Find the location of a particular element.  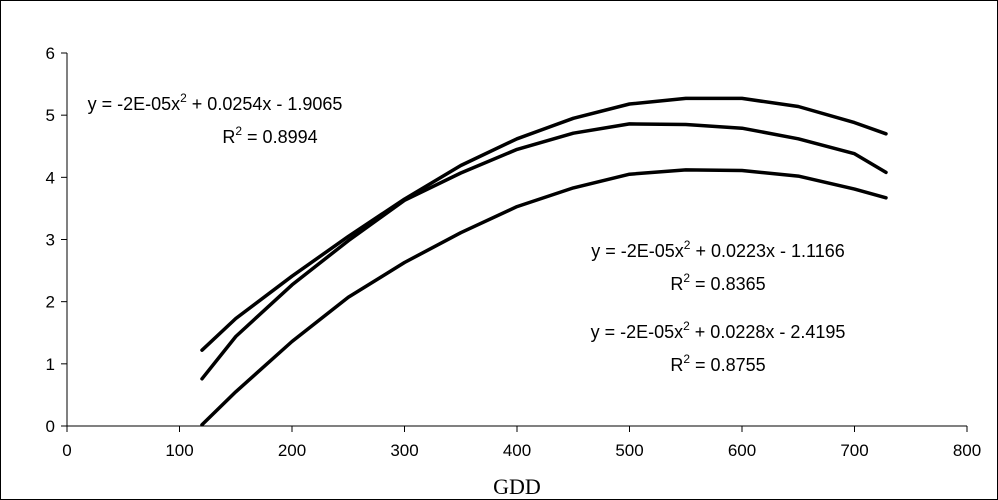

equation-2-sup: 2 is located at coordinates (686, 326).